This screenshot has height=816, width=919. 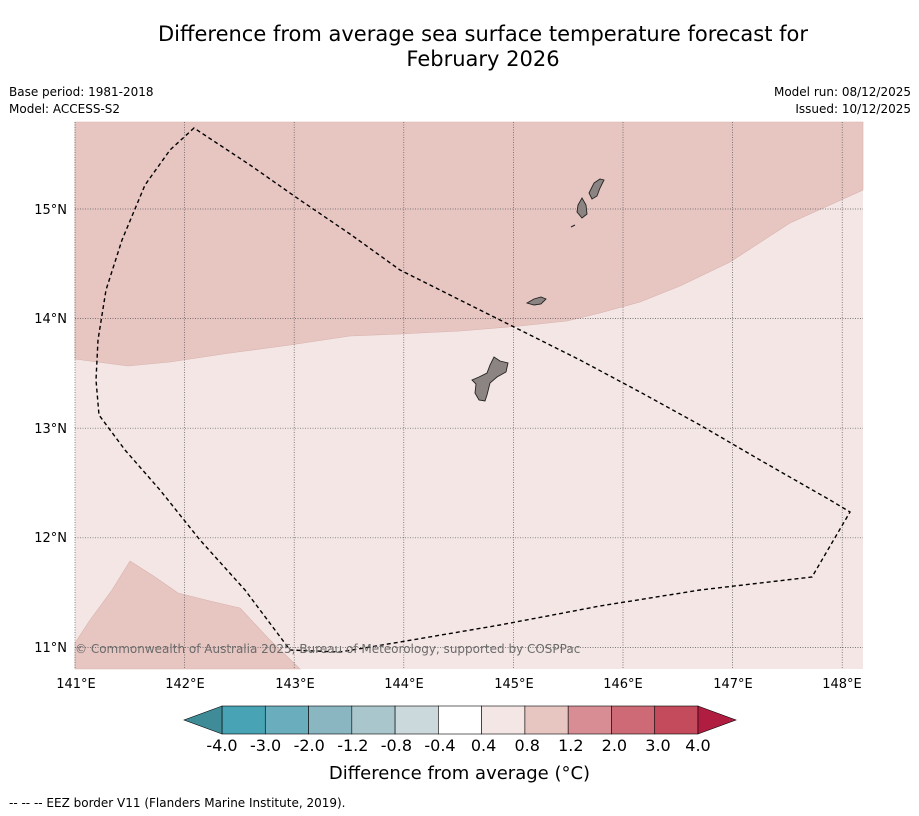 What do you see at coordinates (396, 745) in the screenshot?
I see `colorbar-tick-label: -0.8` at bounding box center [396, 745].